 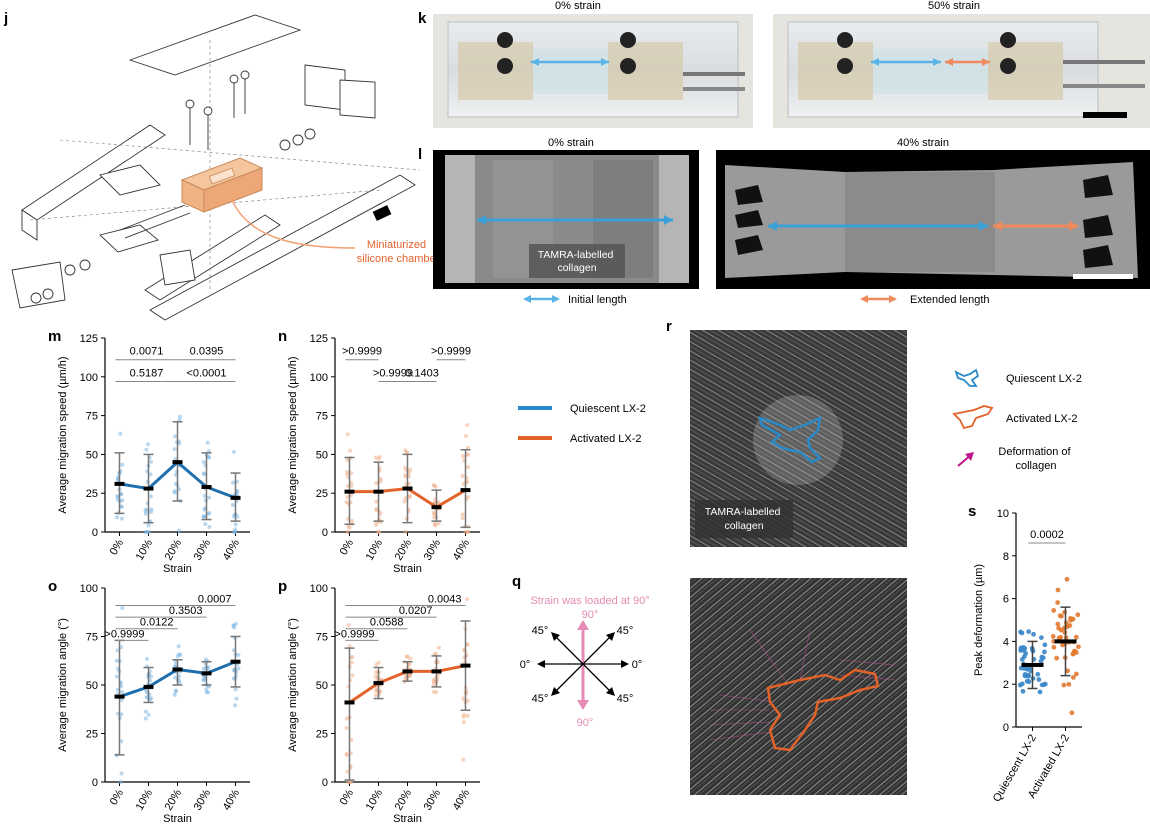 I want to click on p-value-label: >0.9999, so click(x=451, y=352).